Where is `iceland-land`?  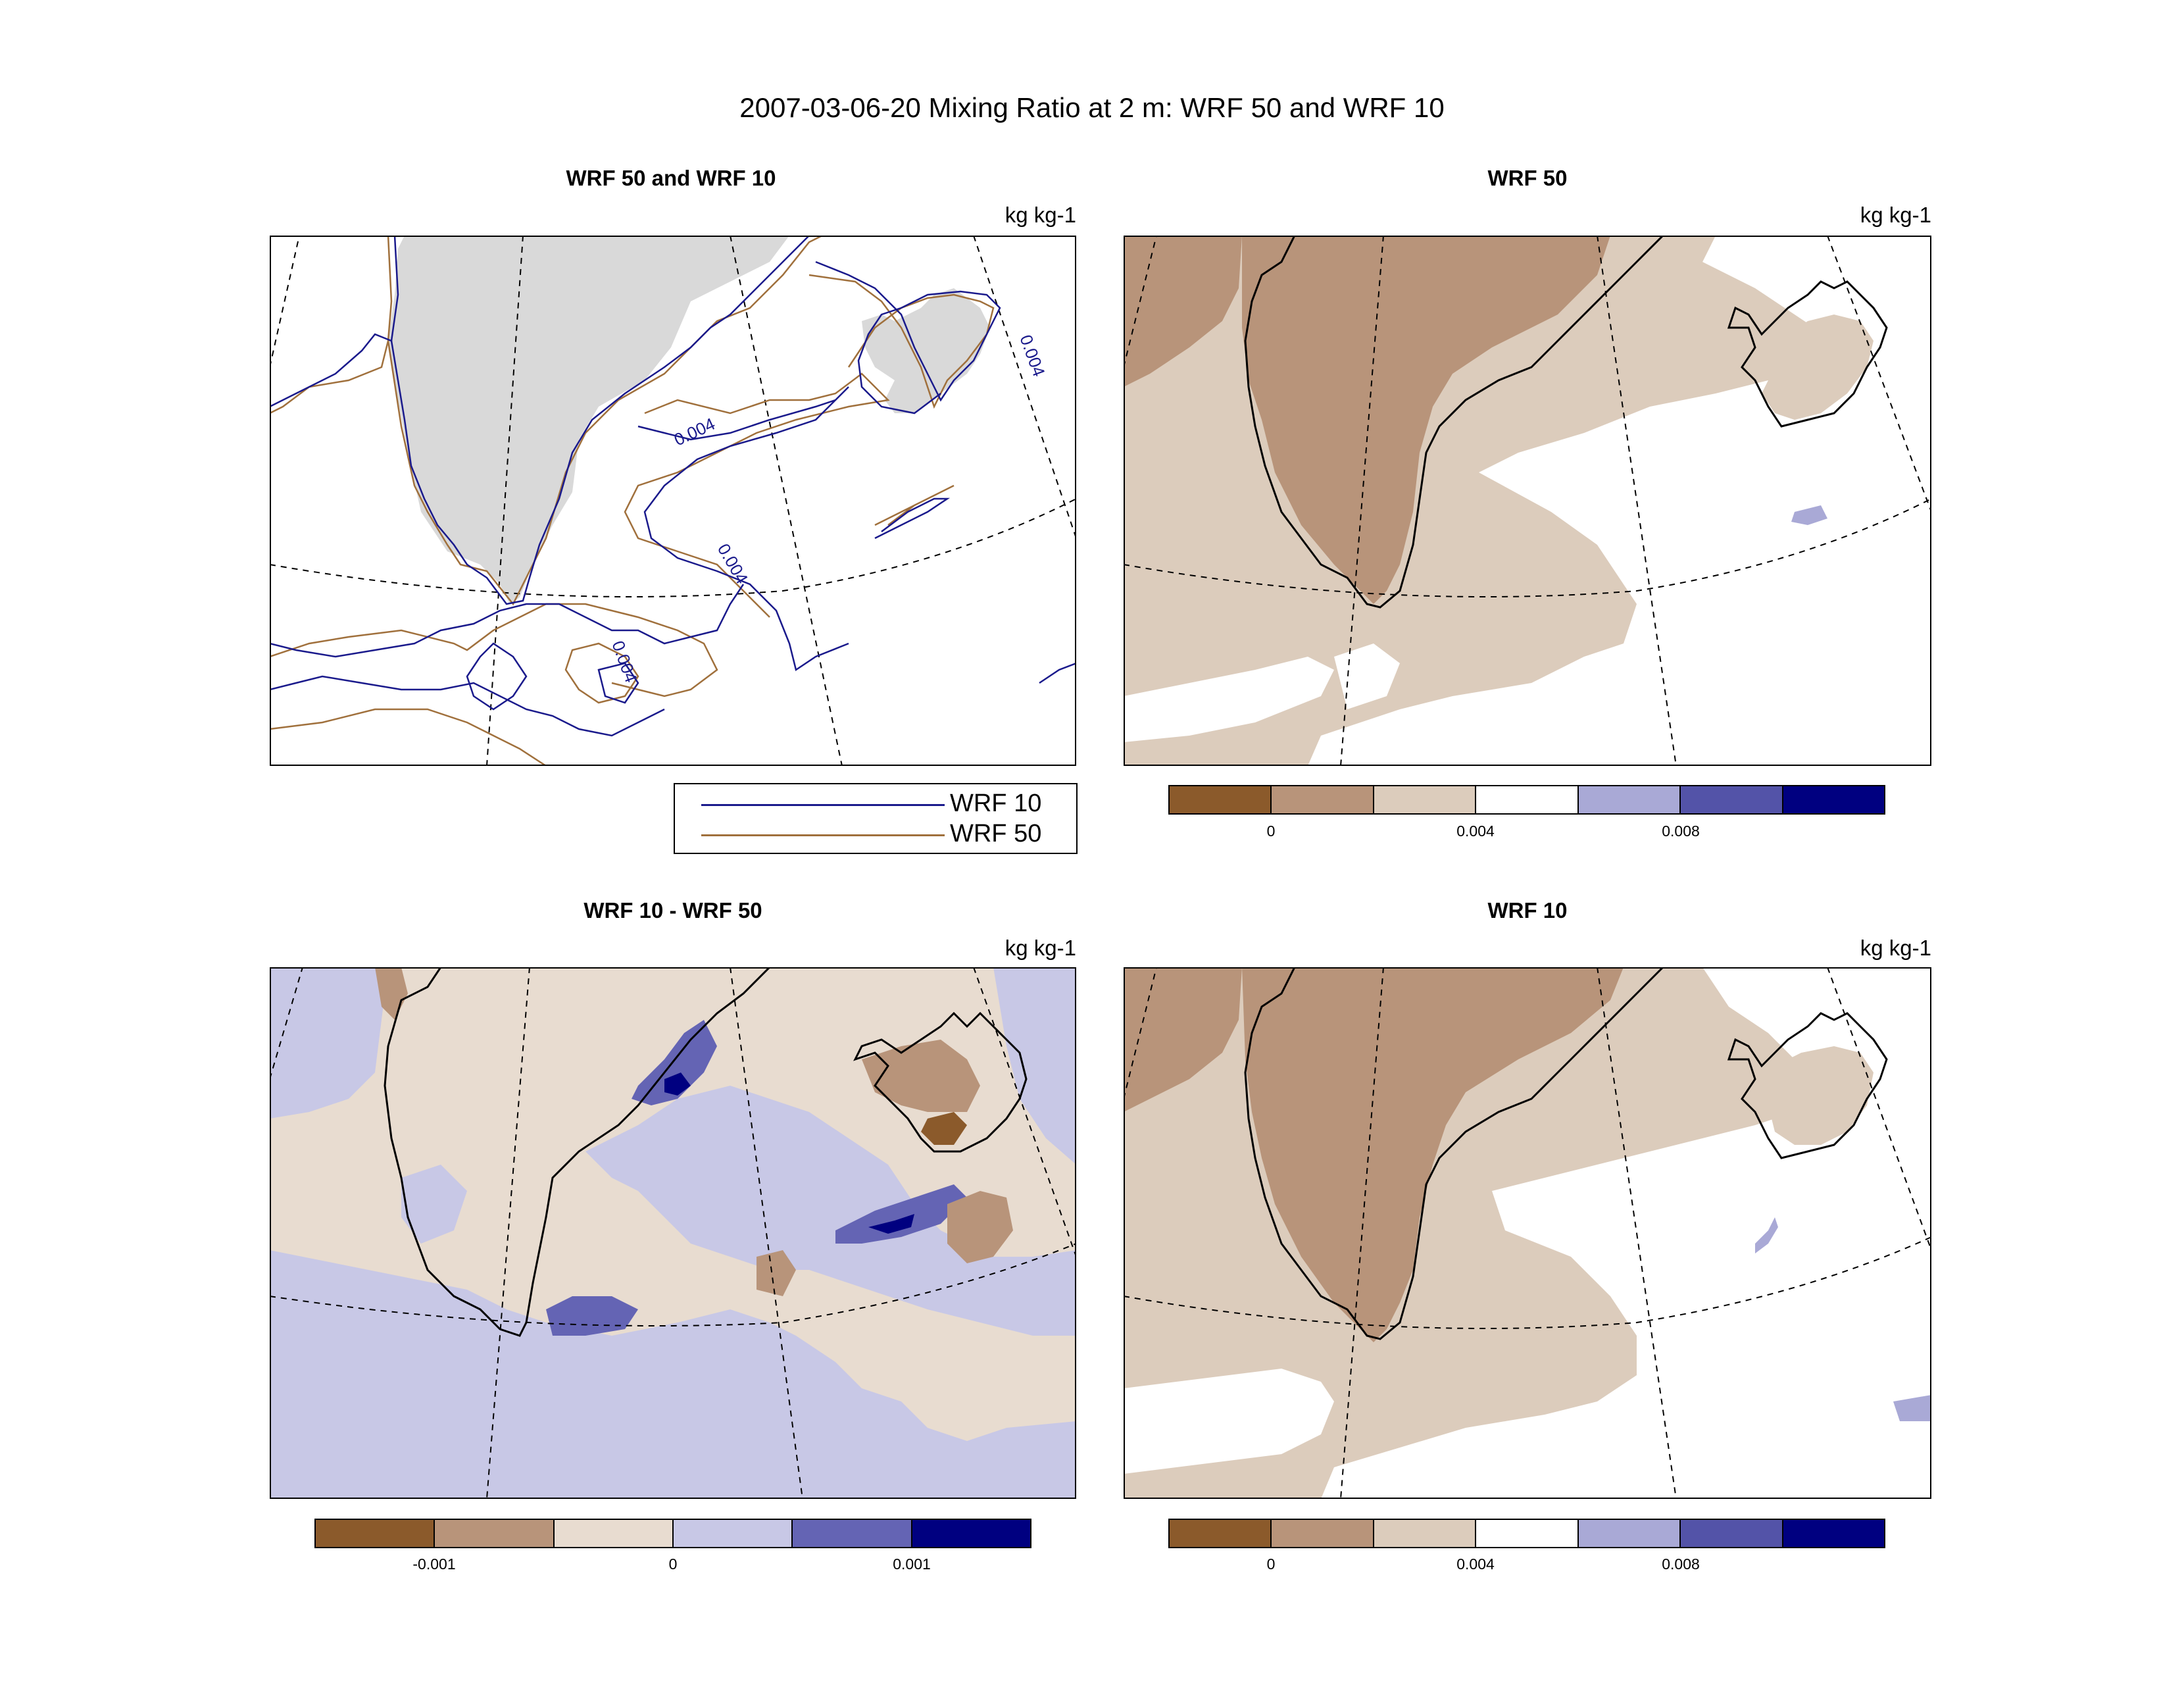
iceland-land is located at coordinates (926, 350).